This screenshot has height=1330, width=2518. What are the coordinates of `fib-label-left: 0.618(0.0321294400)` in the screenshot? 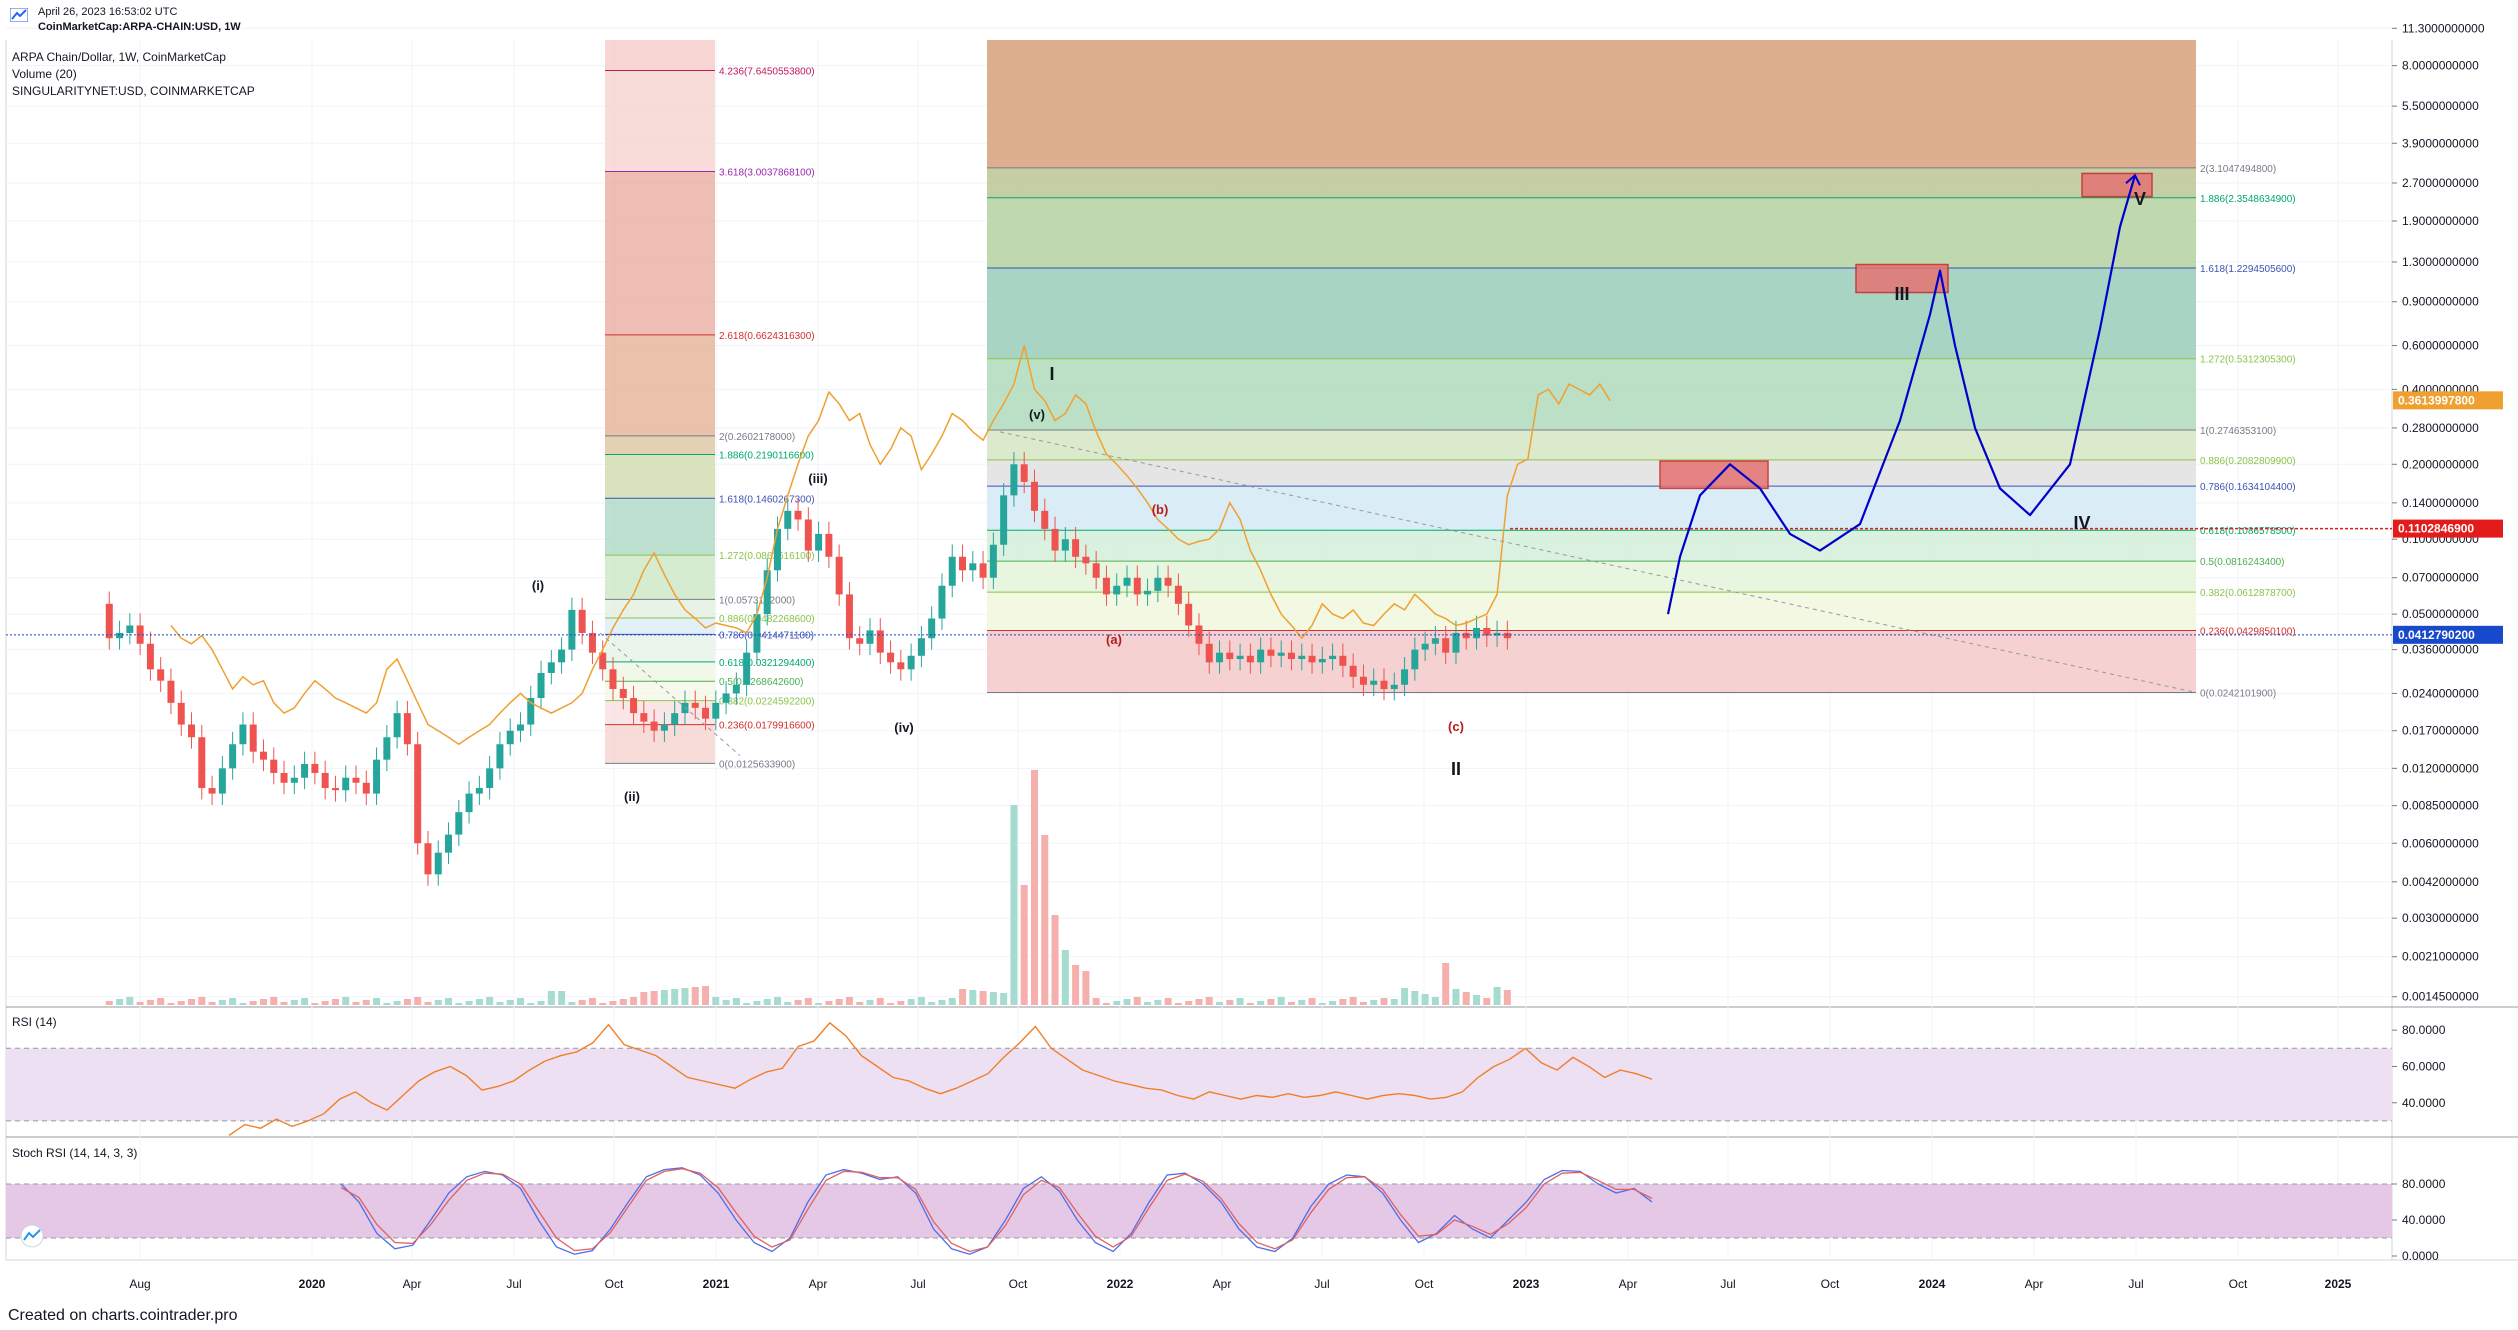 It's located at (767, 663).